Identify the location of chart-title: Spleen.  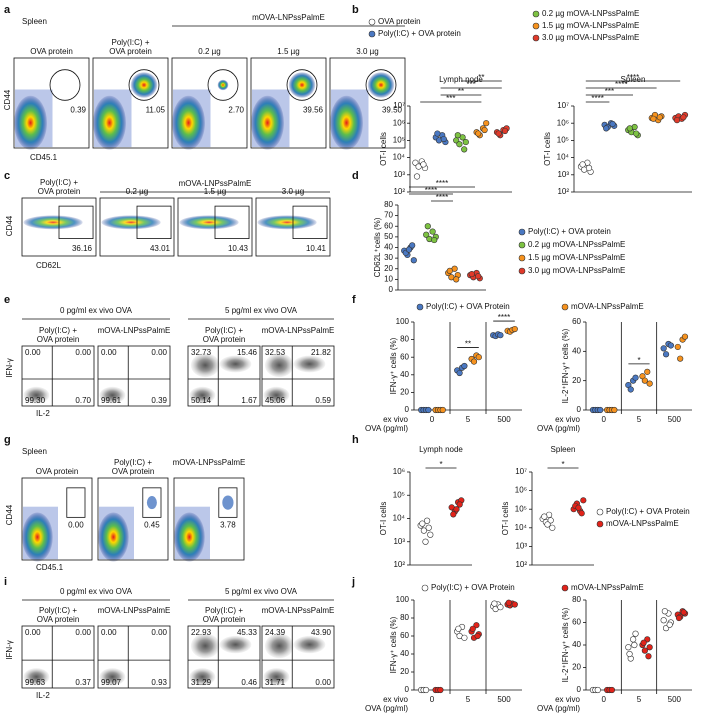
(633, 79).